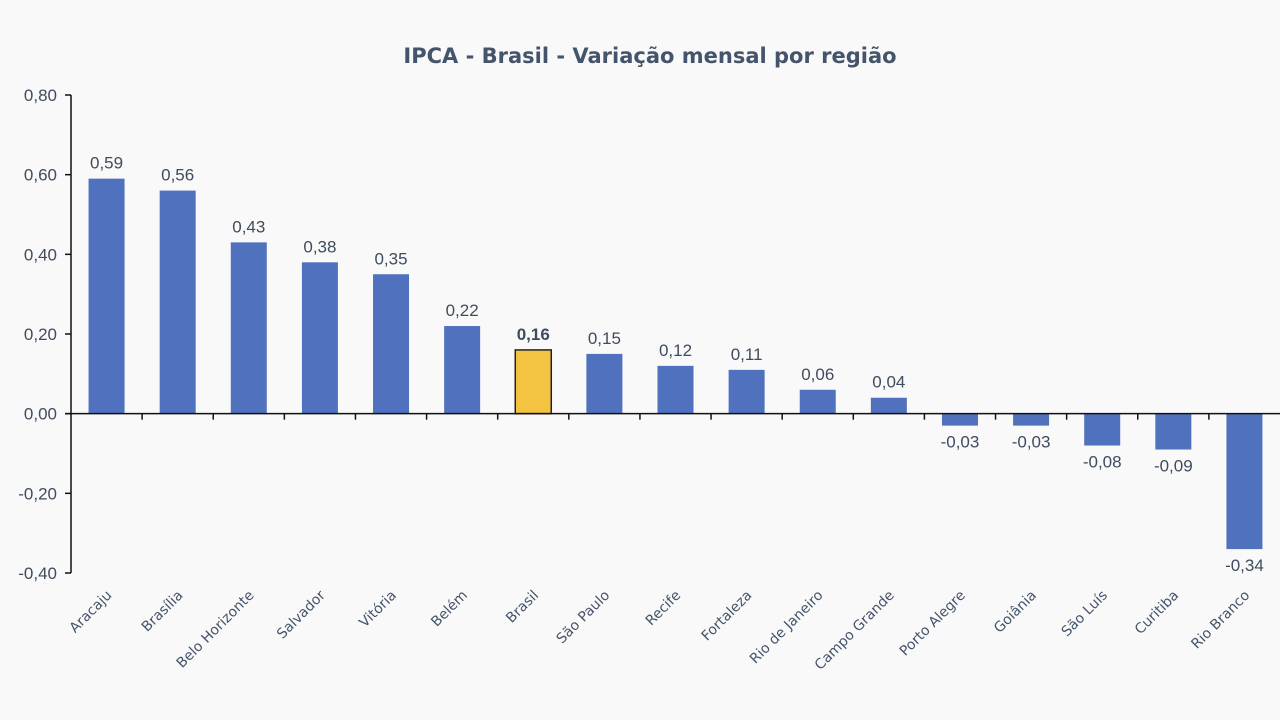 Image resolution: width=1280 pixels, height=720 pixels. Describe the element at coordinates (675, 350) in the screenshot. I see `data-label: 0,12` at that location.